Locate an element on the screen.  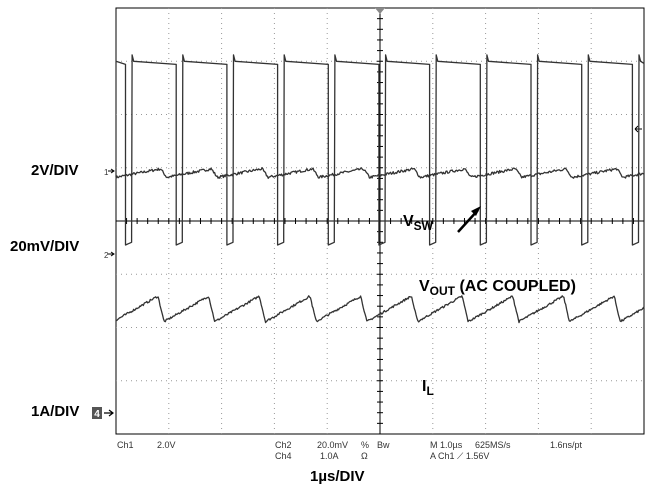
ch2-marker-number: 2 is located at coordinates (106, 255).